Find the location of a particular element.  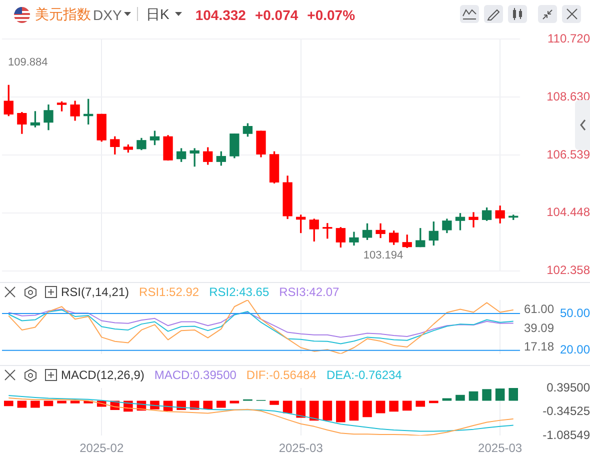

y-tick-label: 20.00 is located at coordinates (575, 349).